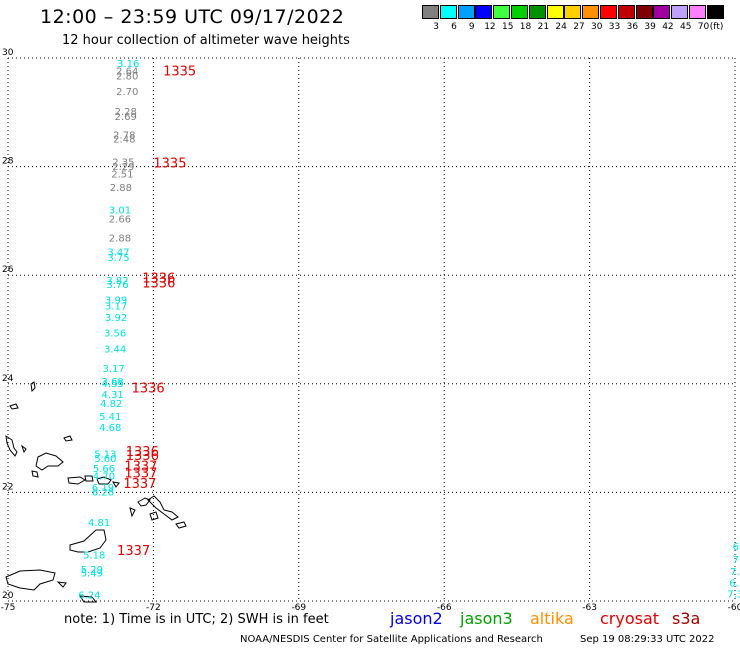  Describe the element at coordinates (436, 27) in the screenshot. I see `legend-label: 3` at that location.